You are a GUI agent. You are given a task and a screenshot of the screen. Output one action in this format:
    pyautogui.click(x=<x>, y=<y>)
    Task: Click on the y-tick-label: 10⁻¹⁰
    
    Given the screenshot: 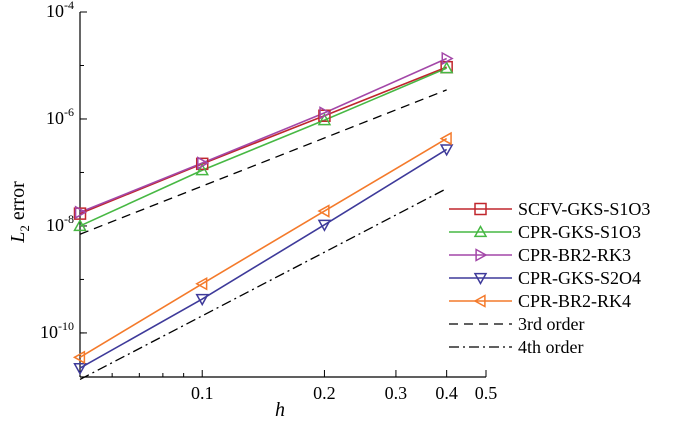 What is the action you would take?
    pyautogui.click(x=57, y=330)
    